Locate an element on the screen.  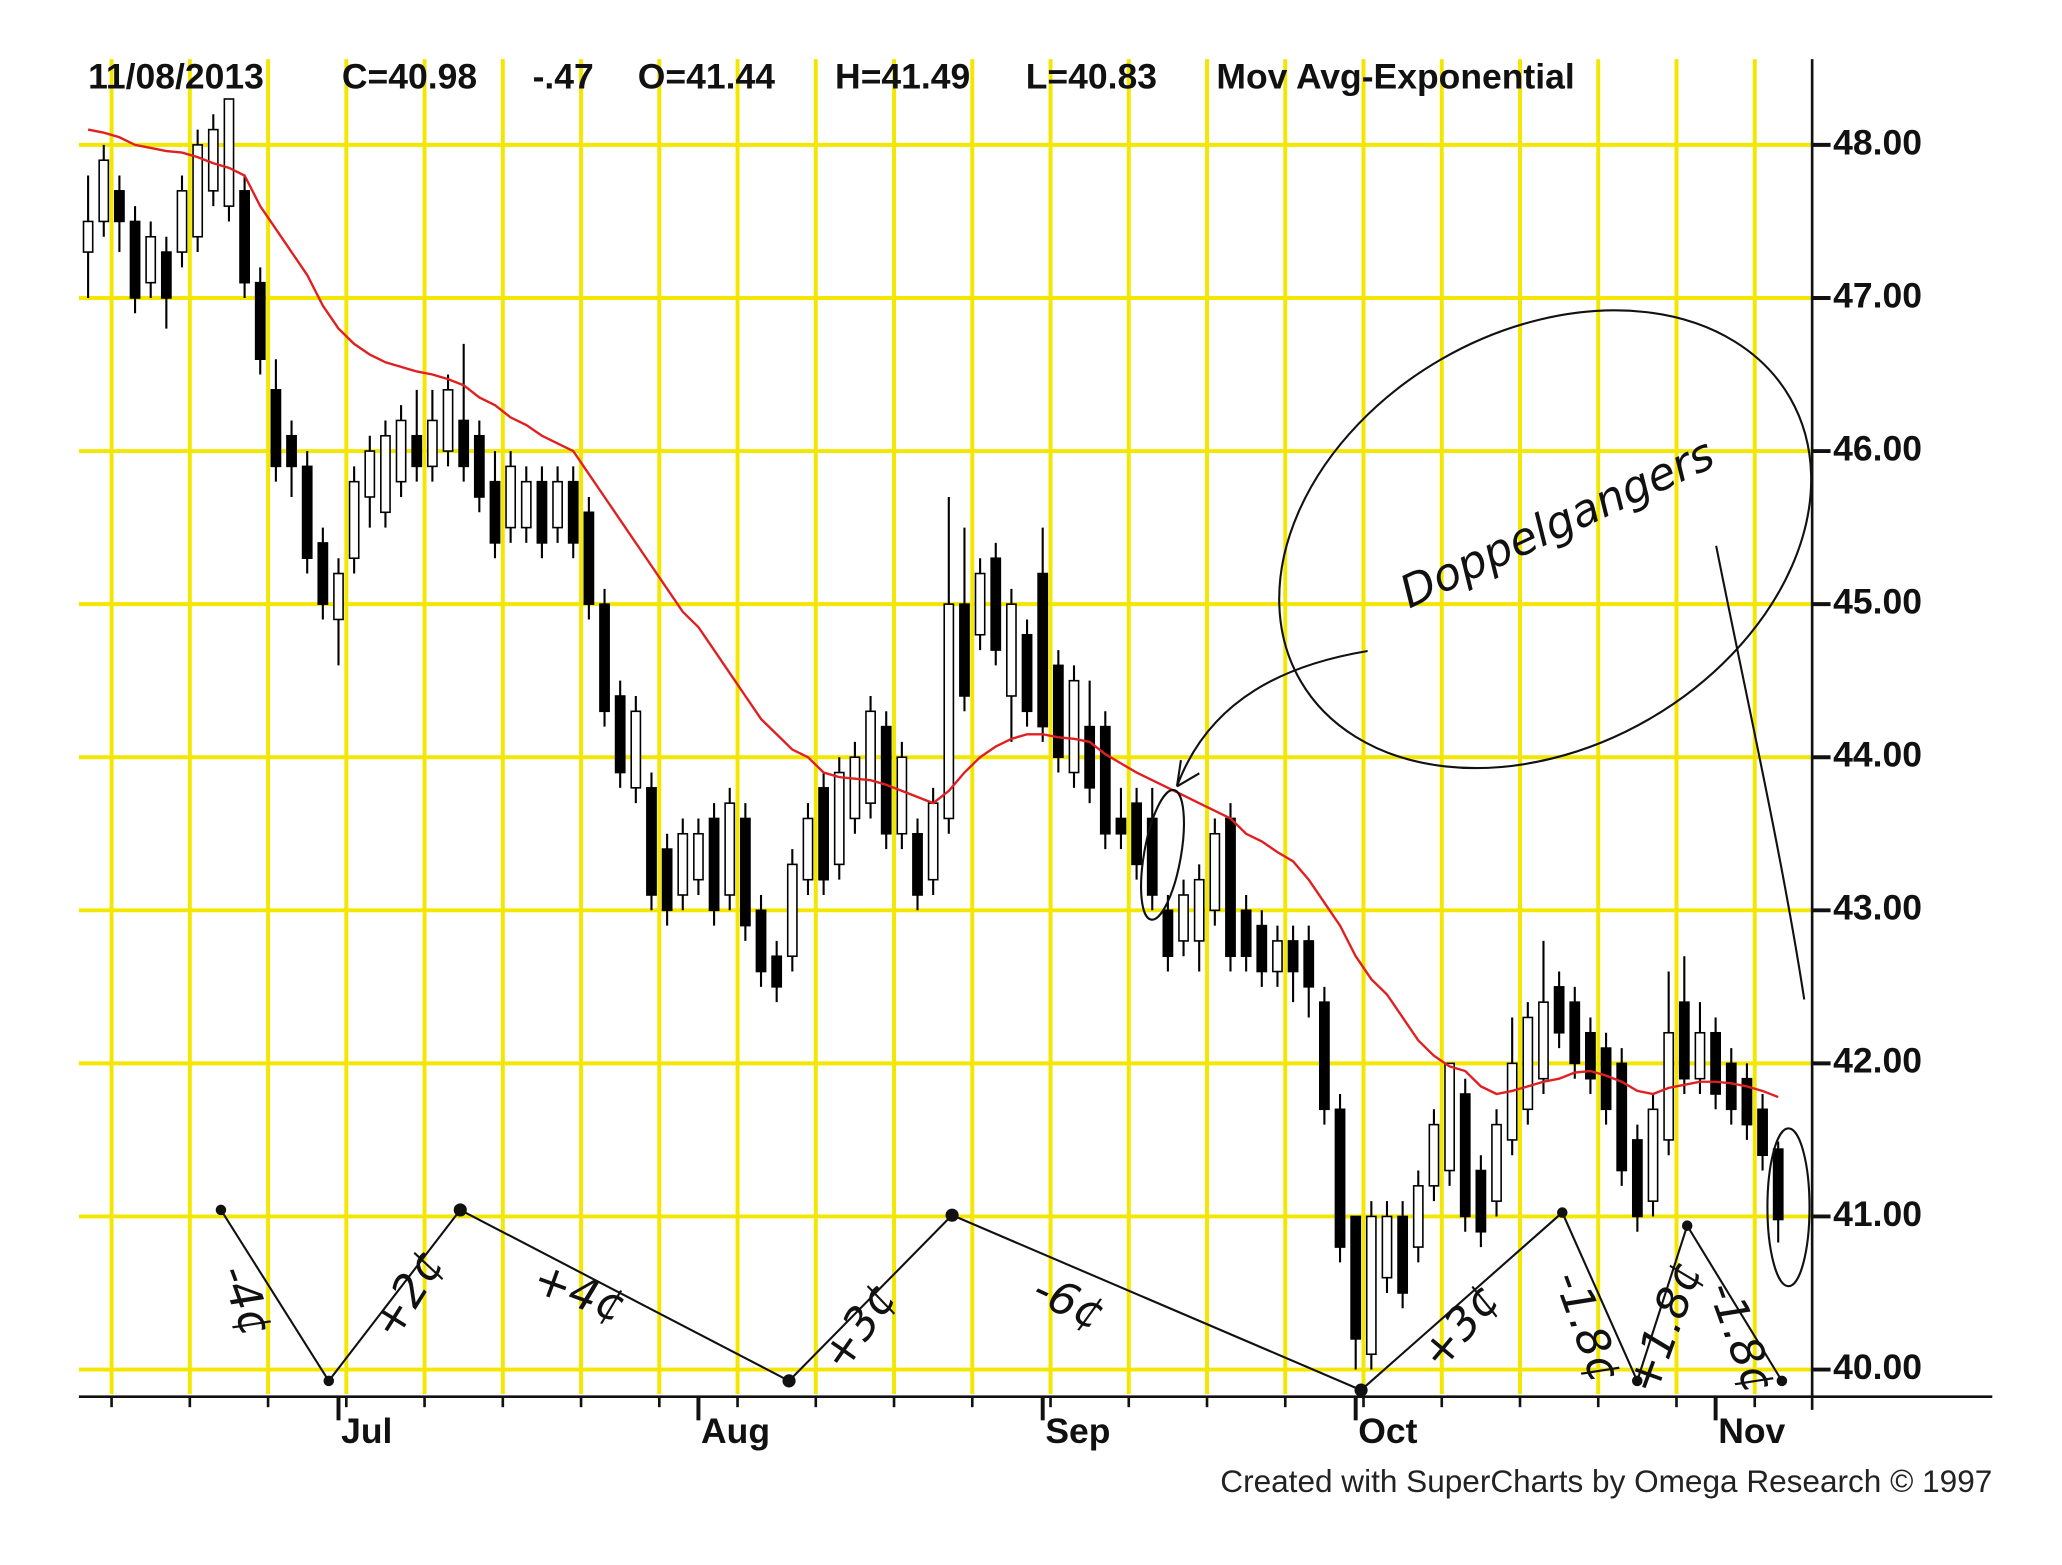
indicator-name: Mov Avg-Exponential is located at coordinates (1395, 76).